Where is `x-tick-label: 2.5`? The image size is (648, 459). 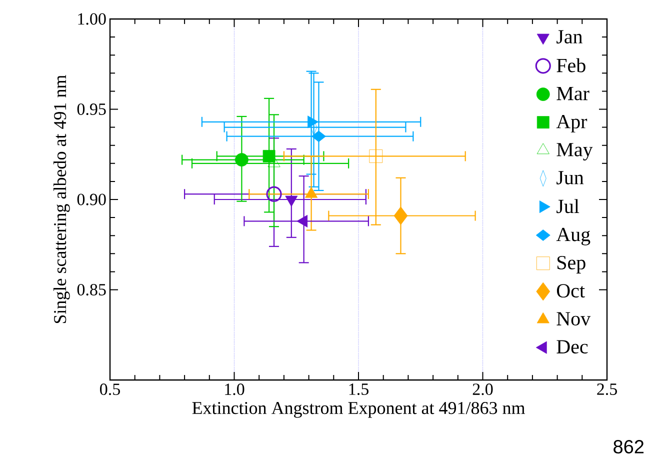 x-tick-label: 2.5 is located at coordinates (607, 390).